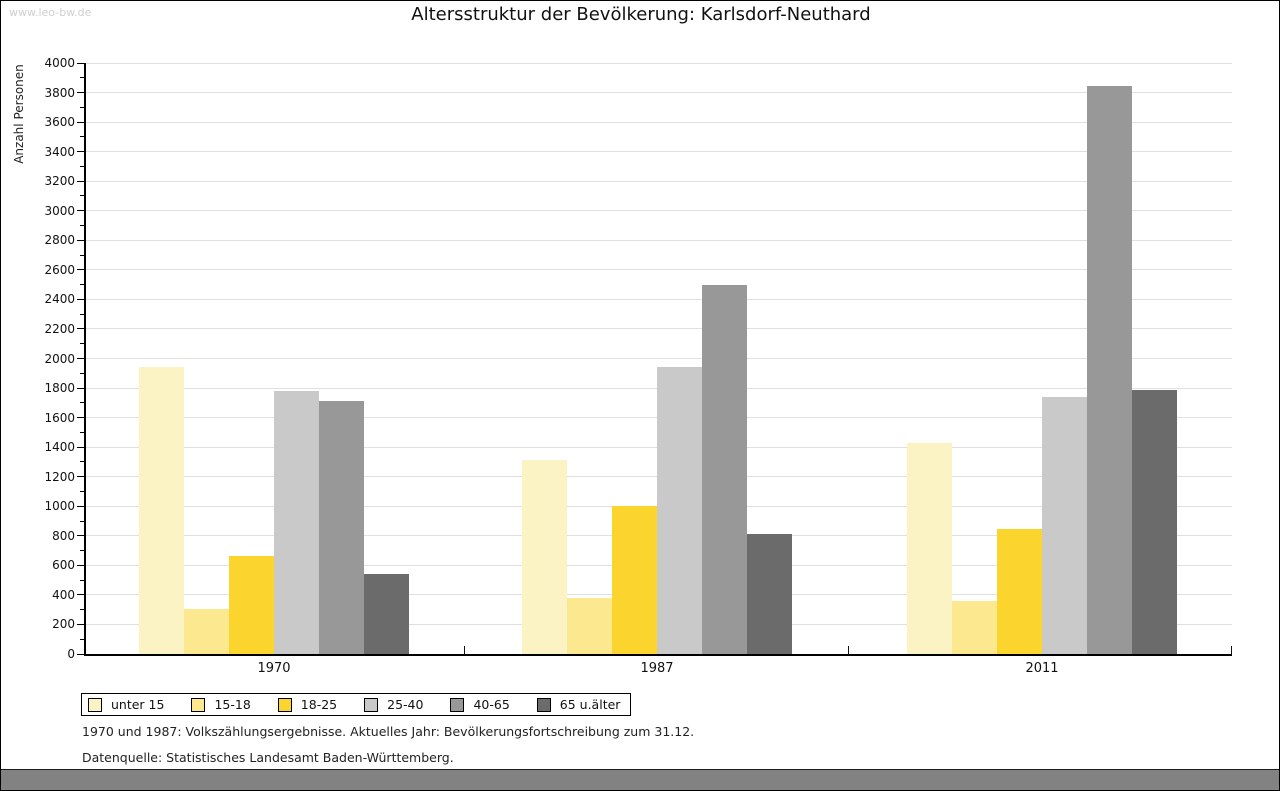 The width and height of the screenshot is (1280, 791). What do you see at coordinates (161, 510) in the screenshot?
I see `bar-unter-15-1970` at bounding box center [161, 510].